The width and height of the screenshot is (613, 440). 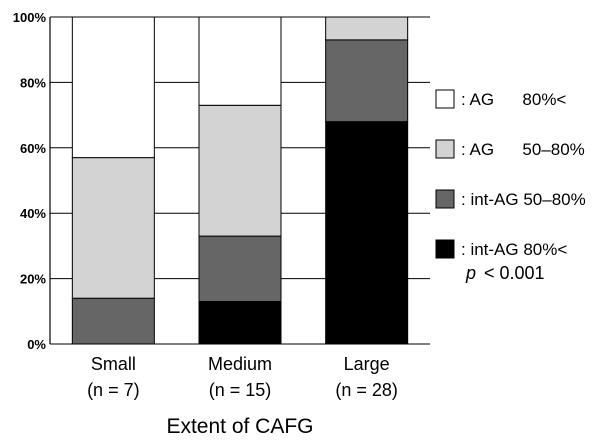 I want to click on p-symbol: p, so click(x=470, y=273).